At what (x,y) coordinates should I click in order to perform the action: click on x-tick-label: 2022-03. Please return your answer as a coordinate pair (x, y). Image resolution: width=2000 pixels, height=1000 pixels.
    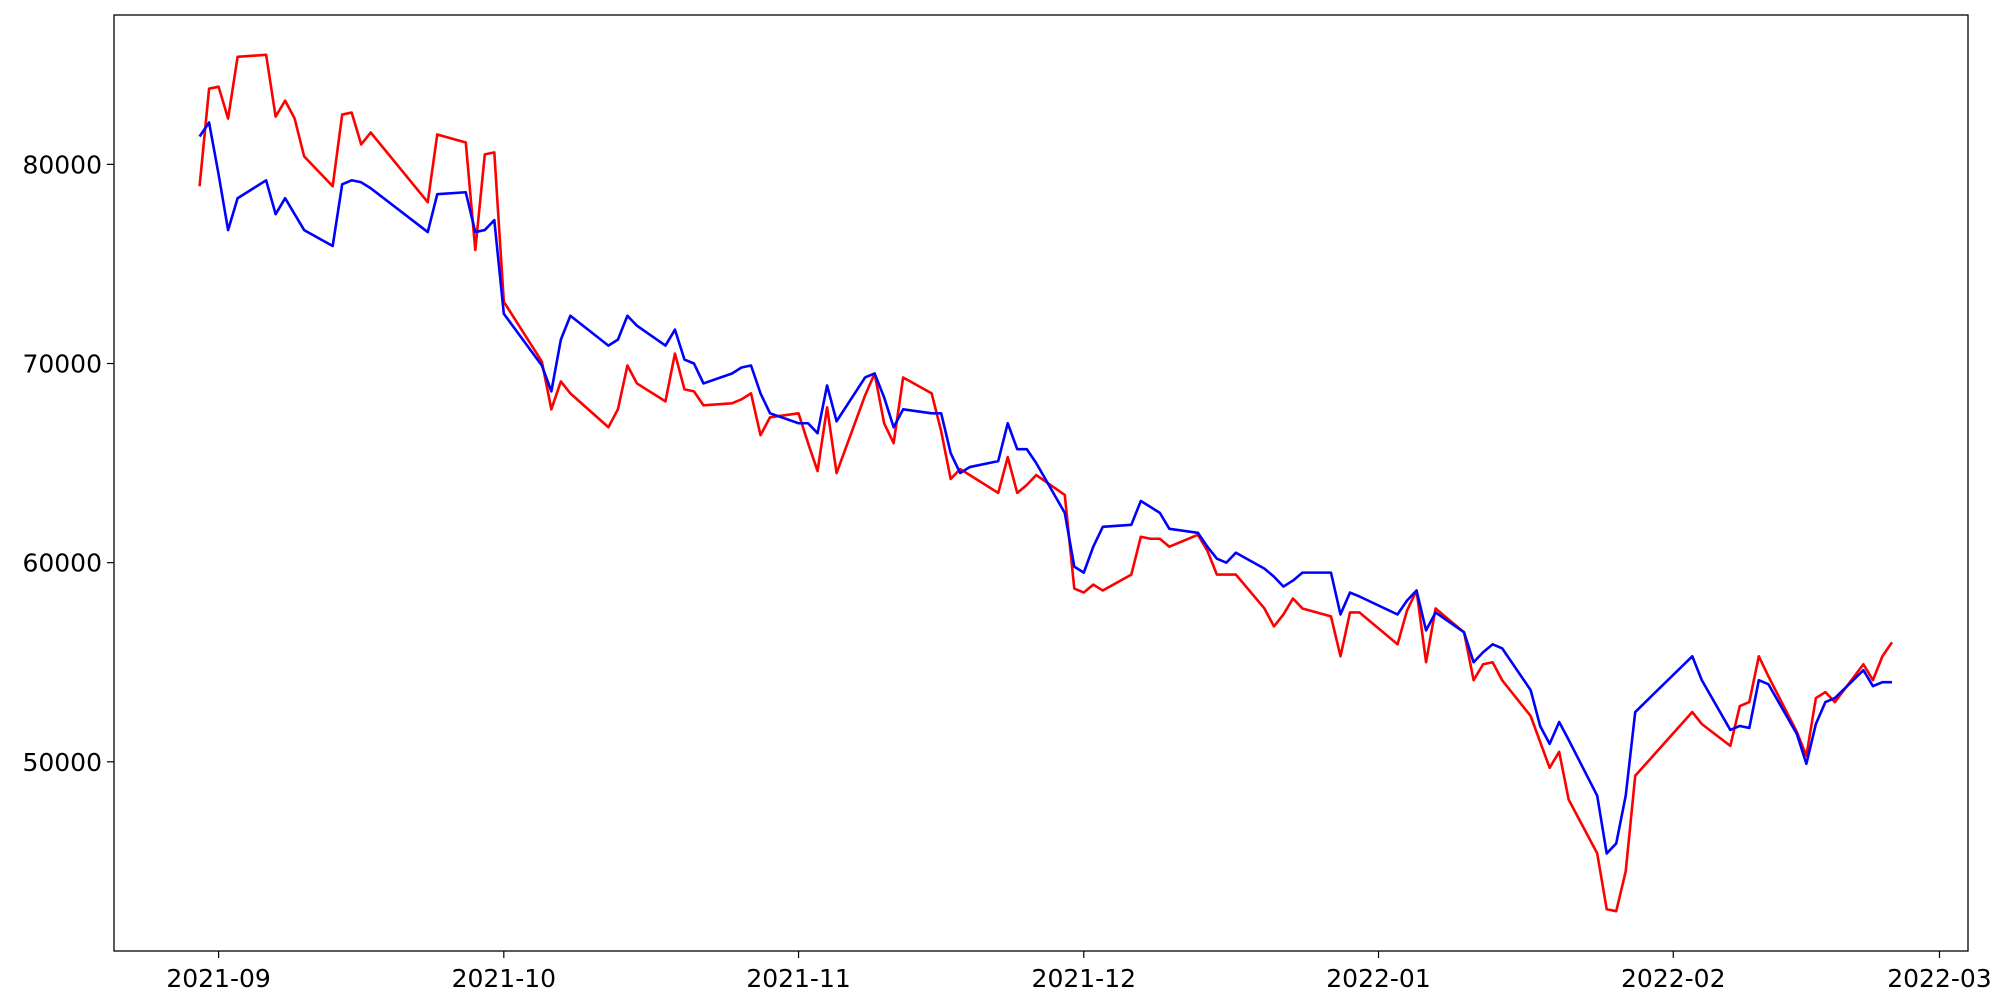
    Looking at the image, I should click on (1939, 978).